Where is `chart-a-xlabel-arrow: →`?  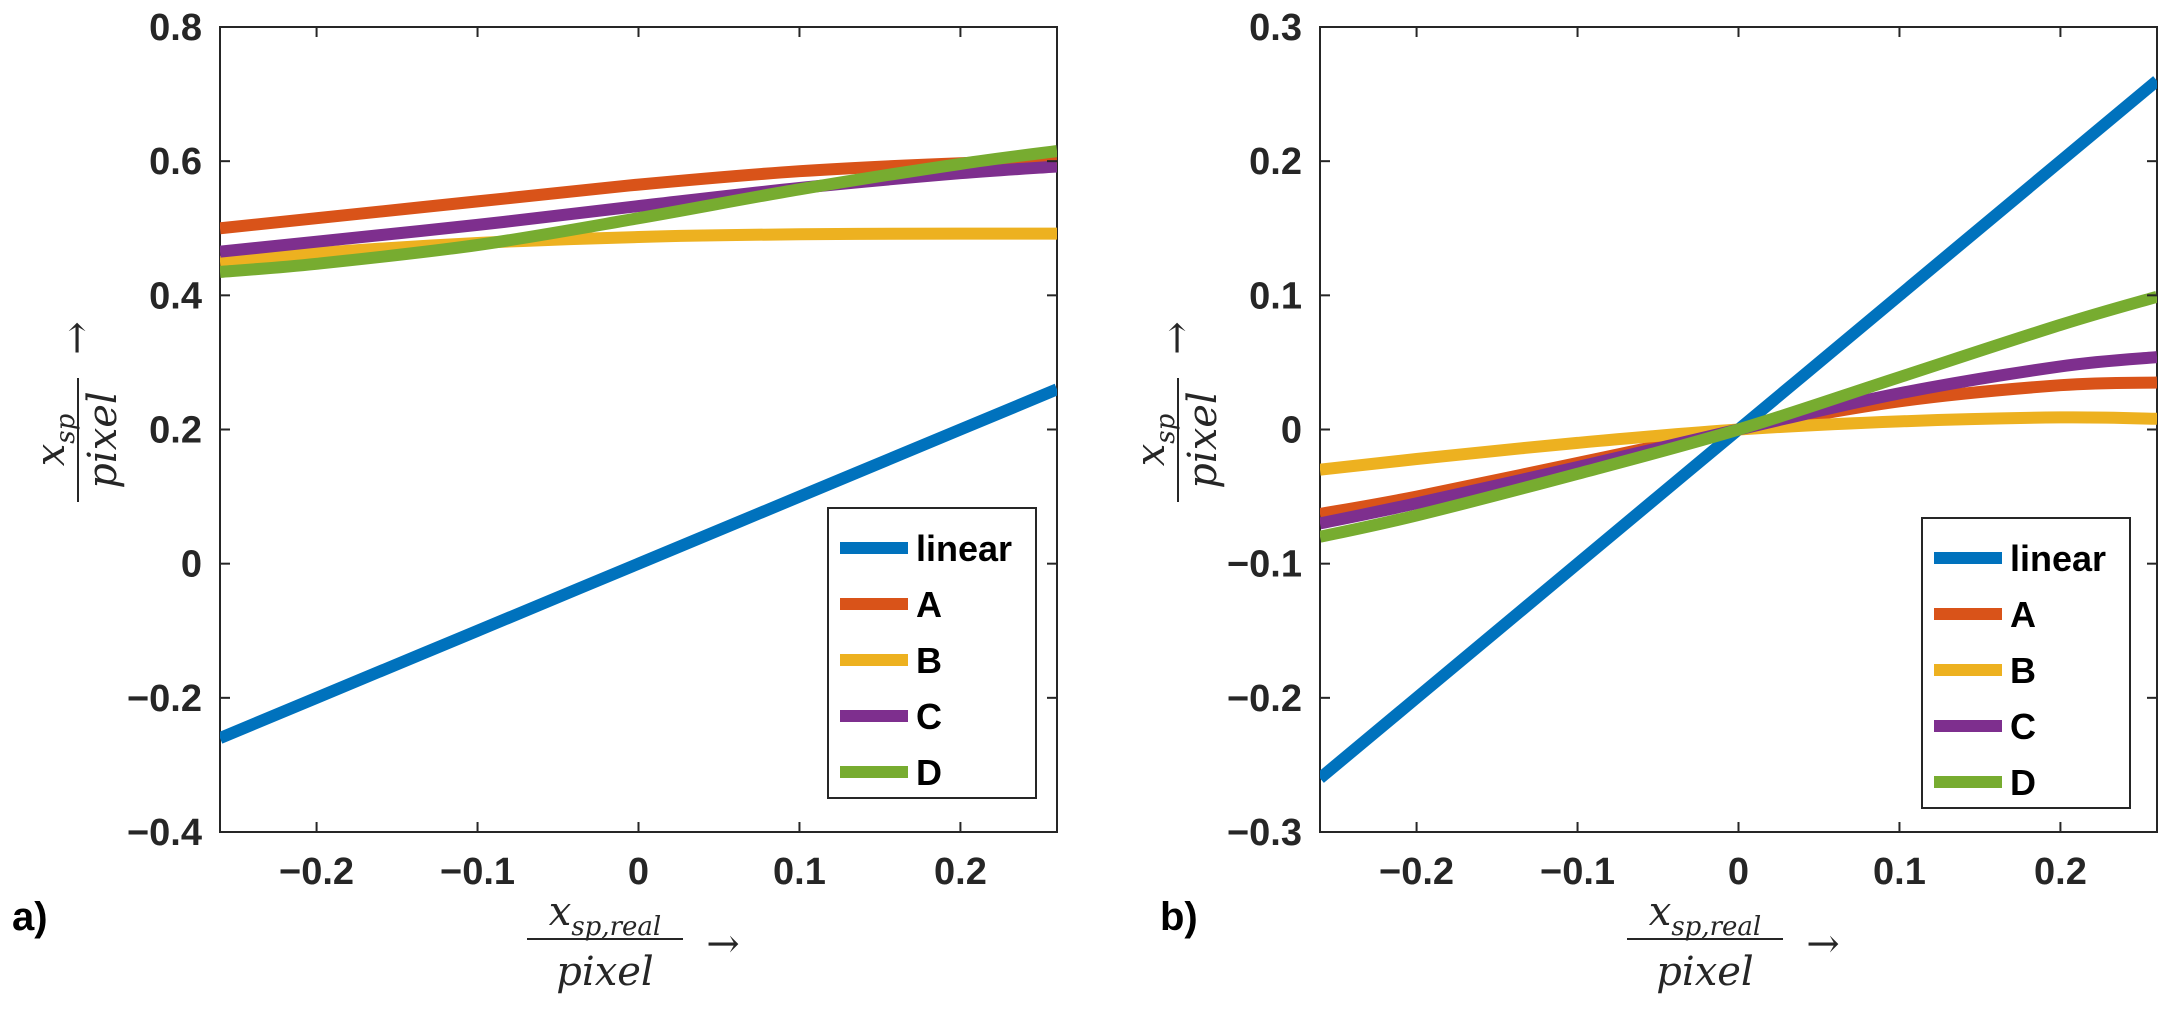
chart-a-xlabel-arrow: → is located at coordinates (723, 944).